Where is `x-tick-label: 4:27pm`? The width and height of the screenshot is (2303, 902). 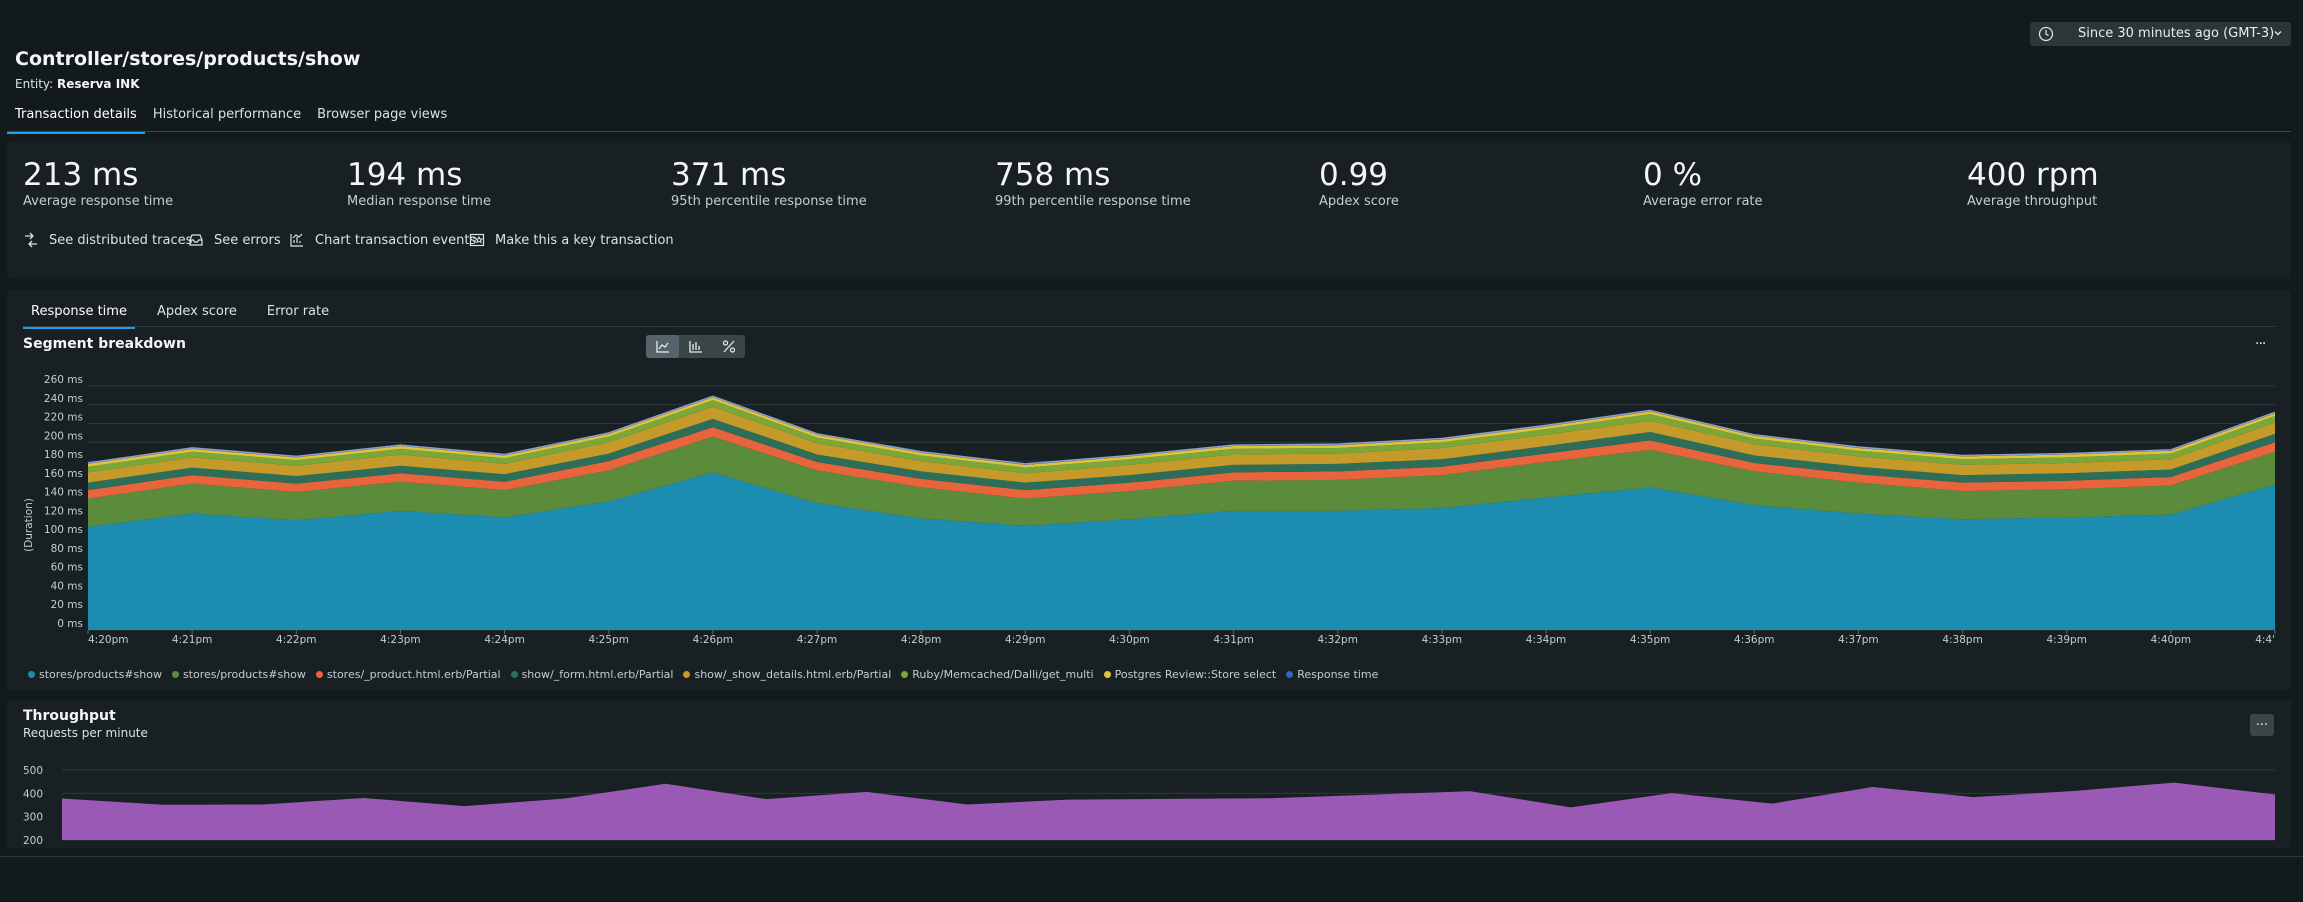
x-tick-label: 4:27pm is located at coordinates (817, 640).